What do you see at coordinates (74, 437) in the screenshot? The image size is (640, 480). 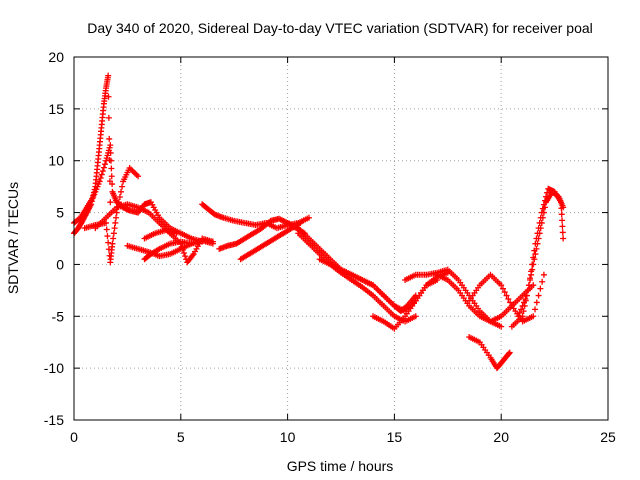 I see `x-tick-label: 0` at bounding box center [74, 437].